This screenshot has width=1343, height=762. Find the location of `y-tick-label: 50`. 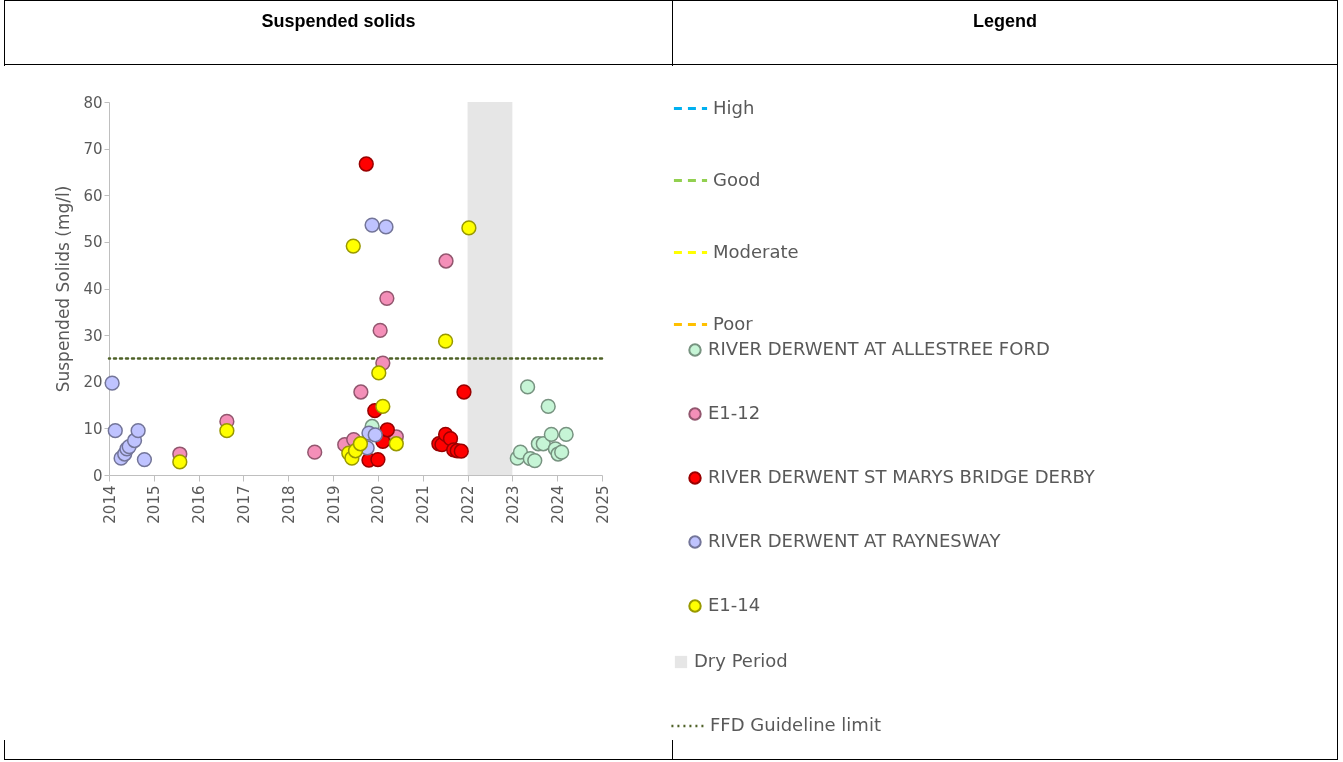

y-tick-label: 50 is located at coordinates (93, 242).